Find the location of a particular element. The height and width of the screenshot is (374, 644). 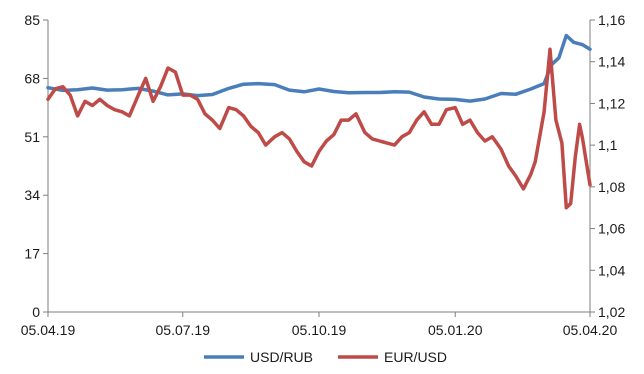

right-tick-label: 1,12 is located at coordinates (611, 103).